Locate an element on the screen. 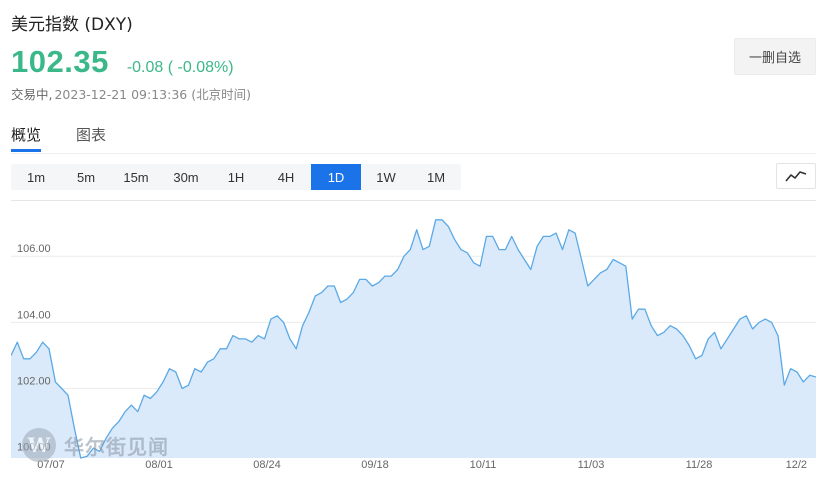 The image size is (830, 488). remove-watchlist-button: 一删自选 is located at coordinates (775, 56).